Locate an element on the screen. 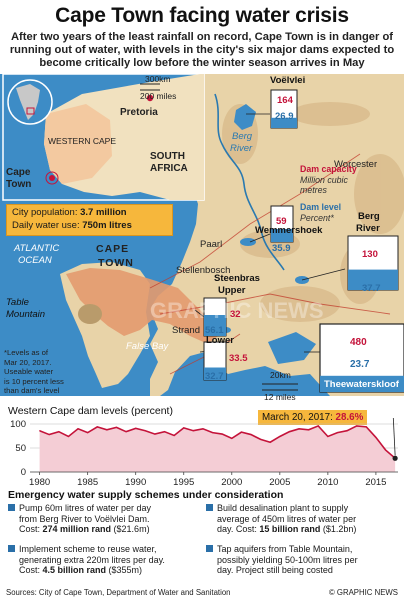 This screenshot has width=404, height=602. globe-icon is located at coordinates (30, 102).